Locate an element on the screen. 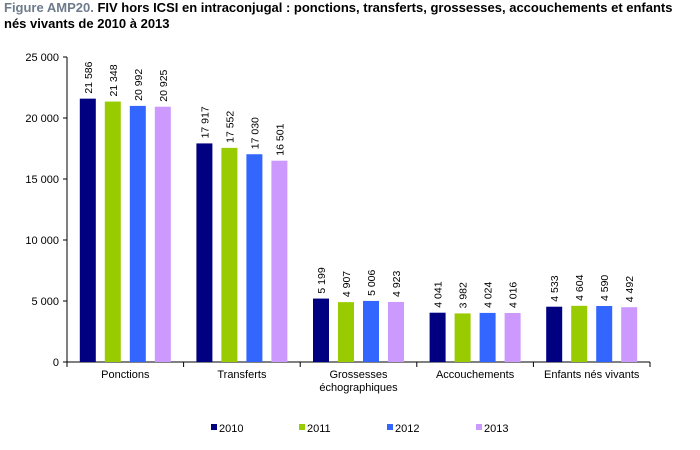  bar-value-label: 4 016 is located at coordinates (514, 295).